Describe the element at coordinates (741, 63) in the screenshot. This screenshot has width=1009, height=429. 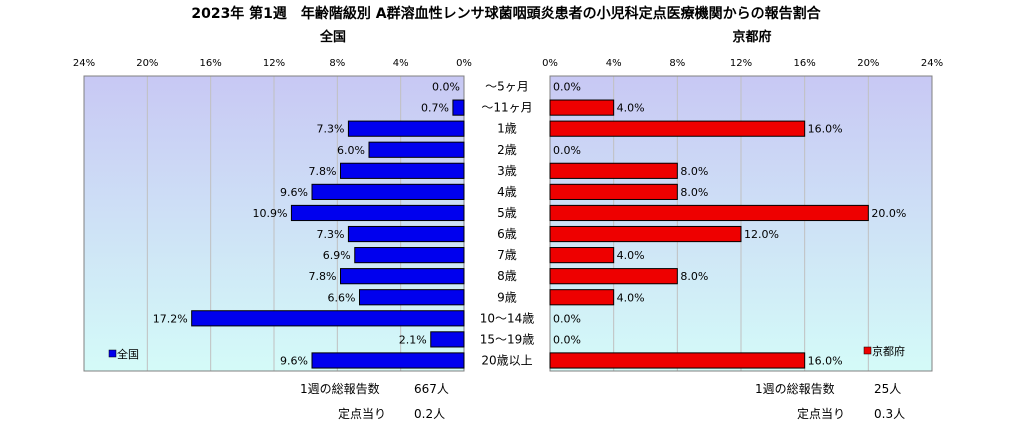
I see `kyoto-tick-label: 12%` at that location.